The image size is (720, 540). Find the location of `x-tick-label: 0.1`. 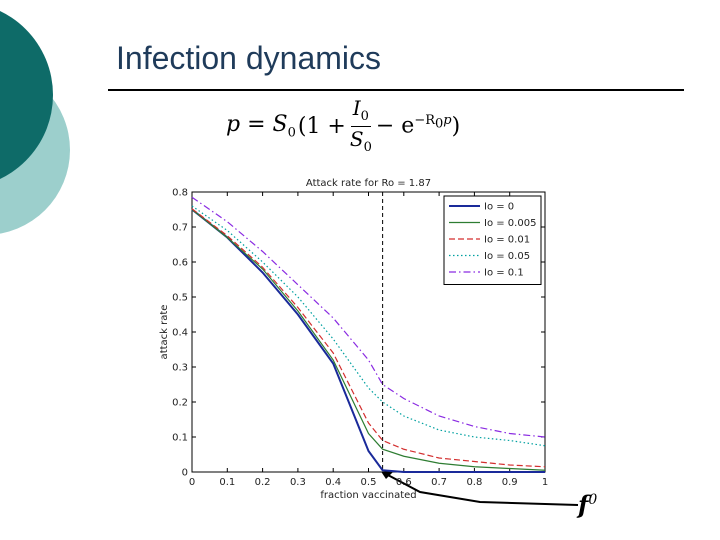

x-tick-label: 0.1 is located at coordinates (227, 482).